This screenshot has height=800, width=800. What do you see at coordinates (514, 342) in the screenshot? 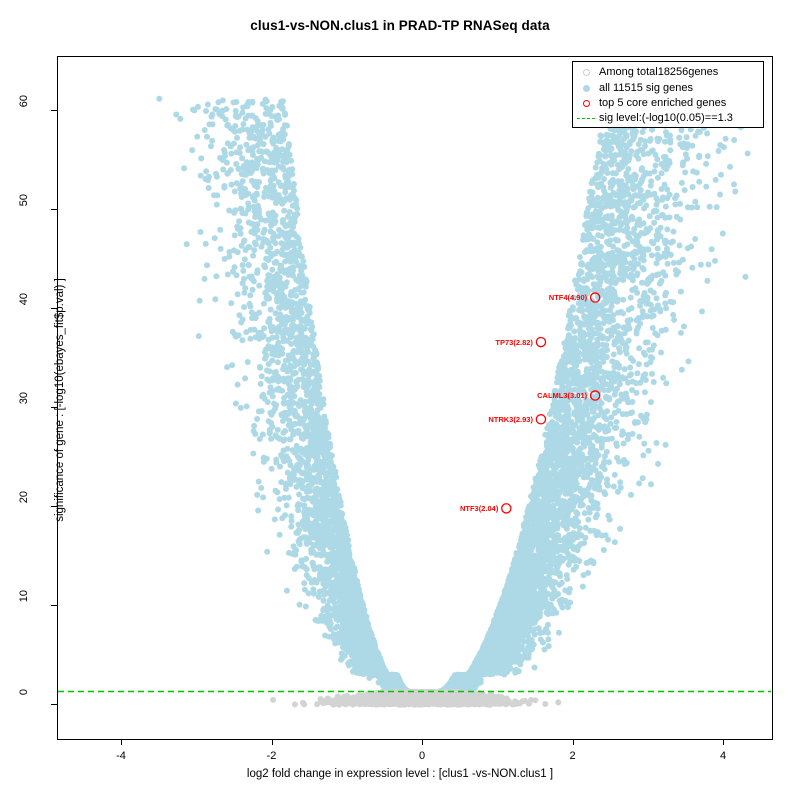
I see `gene-label-tp73: TP73(2.82)` at bounding box center [514, 342].